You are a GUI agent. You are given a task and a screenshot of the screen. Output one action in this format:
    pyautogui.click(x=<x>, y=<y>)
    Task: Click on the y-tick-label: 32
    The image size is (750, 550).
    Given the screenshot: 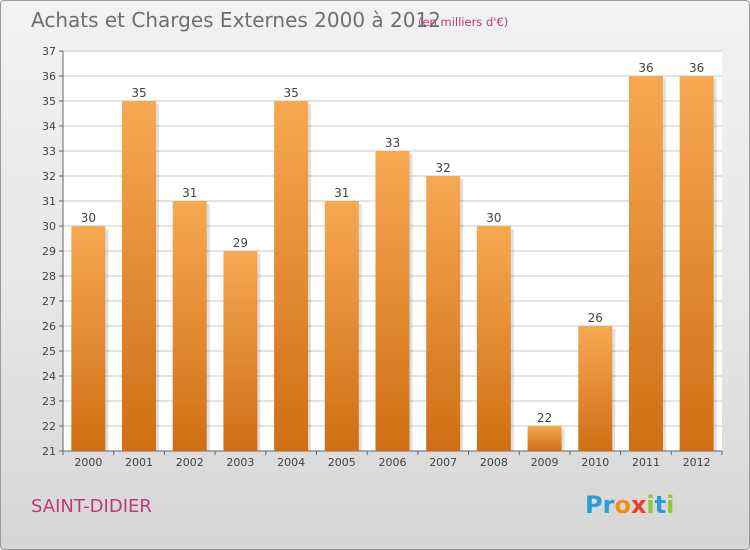 What is the action you would take?
    pyautogui.click(x=49, y=176)
    